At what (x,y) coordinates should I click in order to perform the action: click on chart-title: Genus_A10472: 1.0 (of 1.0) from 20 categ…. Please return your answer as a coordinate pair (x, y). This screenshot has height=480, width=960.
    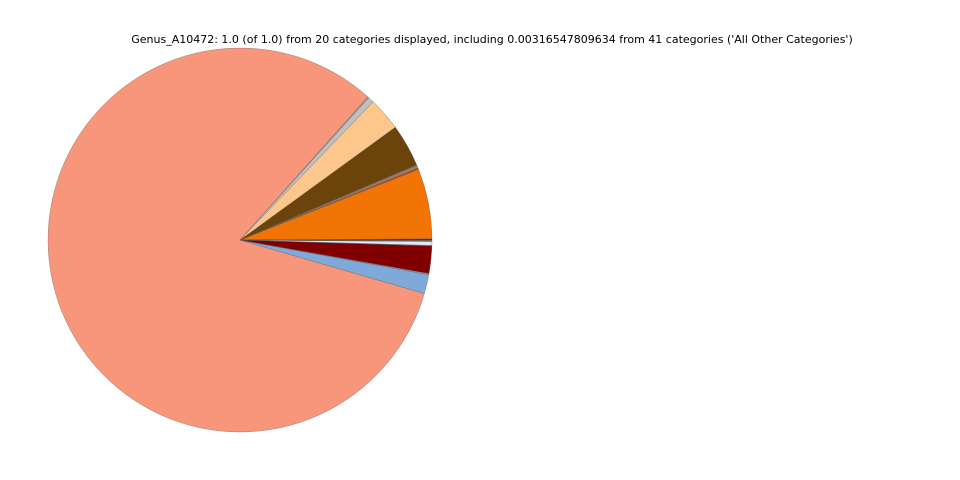
    Looking at the image, I should click on (492, 39).